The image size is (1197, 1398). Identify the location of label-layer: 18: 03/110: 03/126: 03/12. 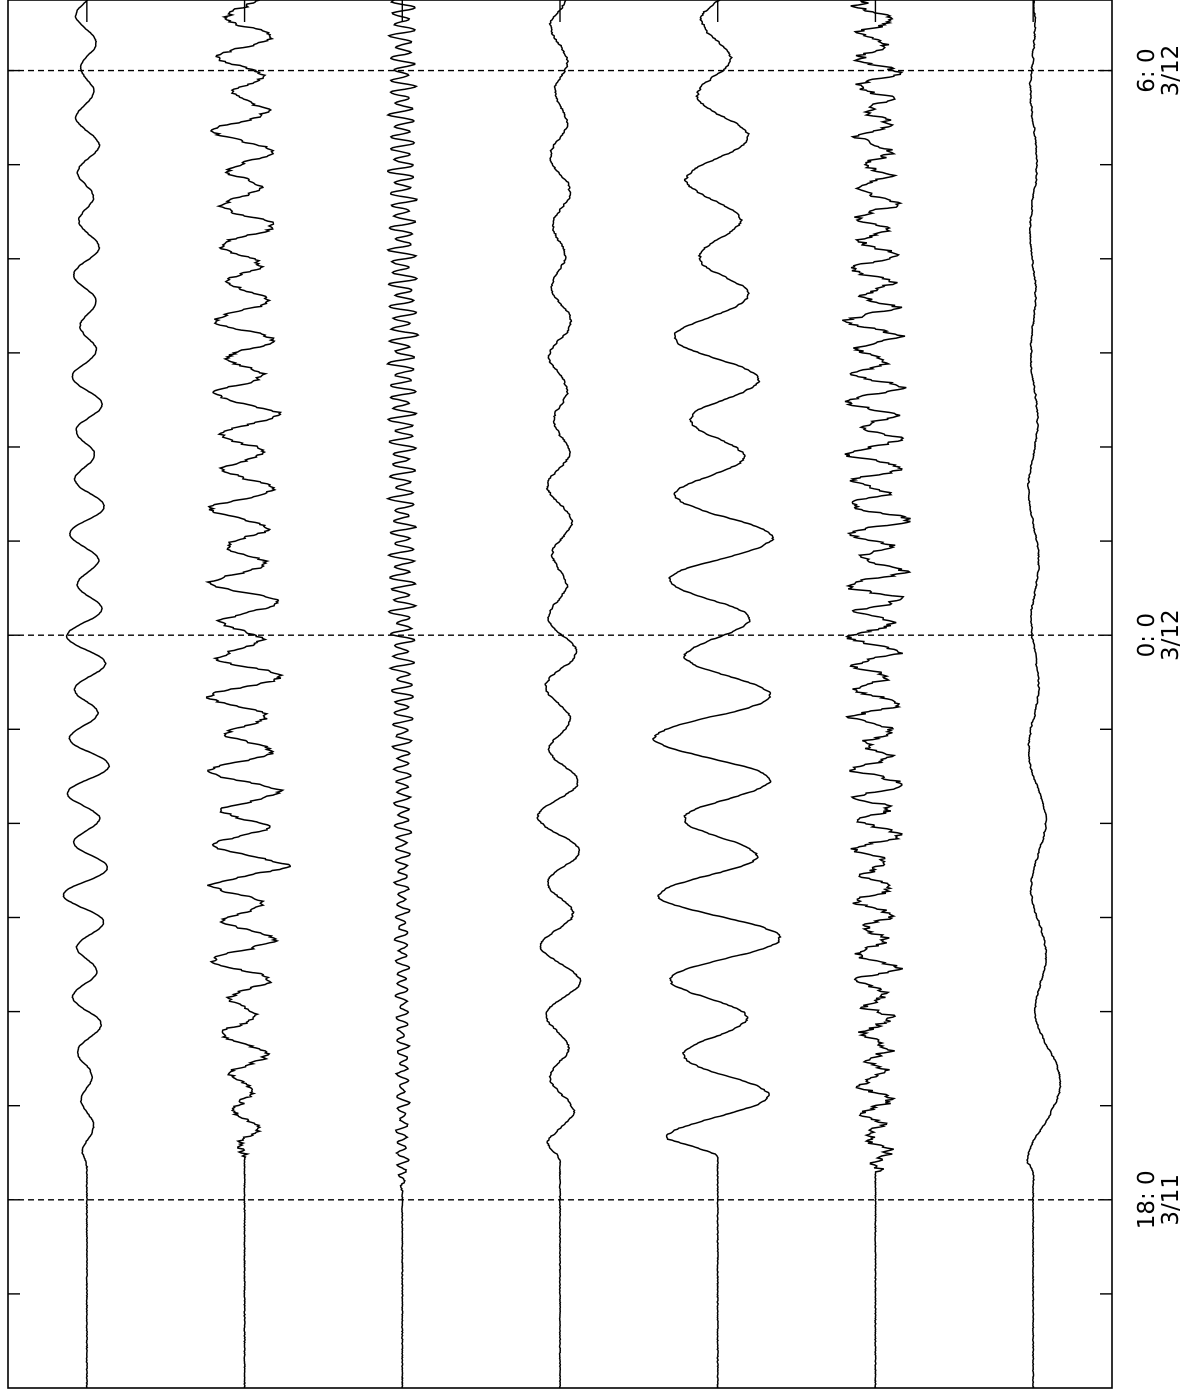
(1159, 637).